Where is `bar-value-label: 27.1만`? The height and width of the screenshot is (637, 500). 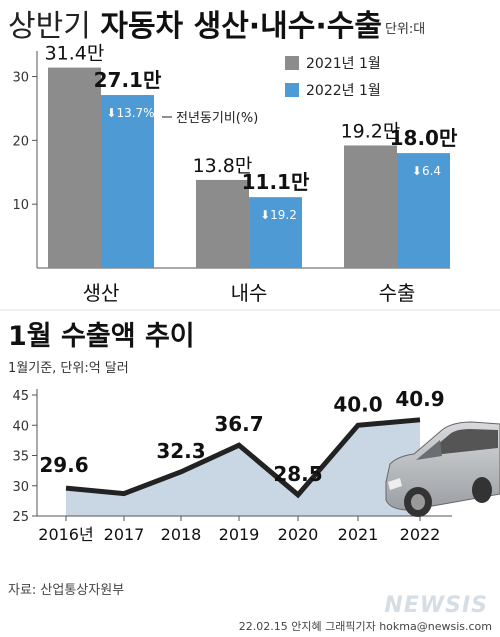 bar-value-label: 27.1만 is located at coordinates (128, 80).